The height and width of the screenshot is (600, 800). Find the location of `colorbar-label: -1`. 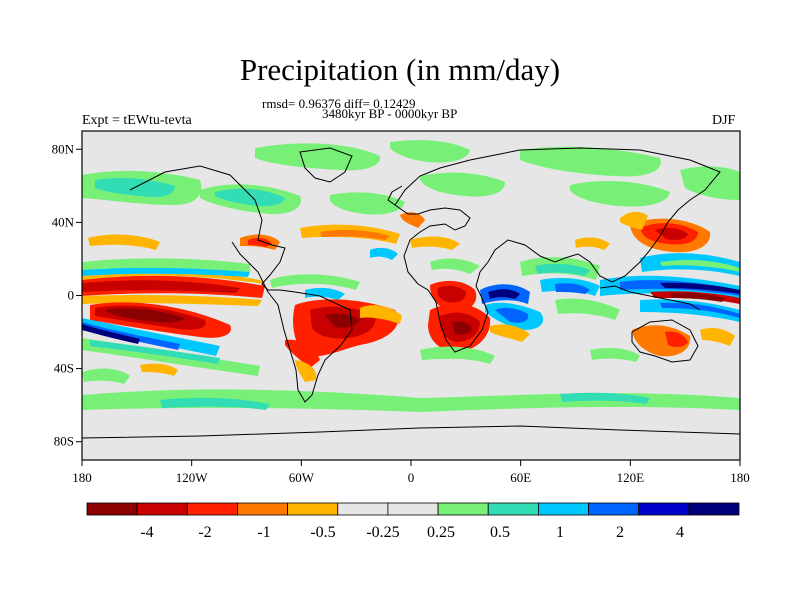

colorbar-label: -1 is located at coordinates (263, 532).